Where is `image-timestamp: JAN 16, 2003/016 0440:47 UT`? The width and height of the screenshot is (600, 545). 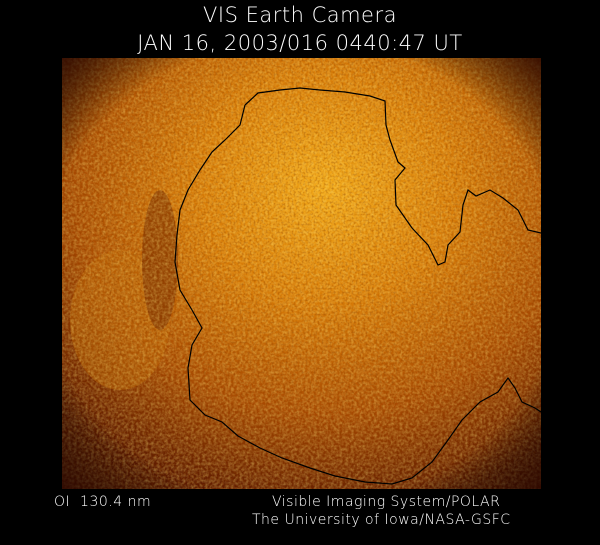
image-timestamp: JAN 16, 2003/016 0440:47 UT is located at coordinates (300, 43).